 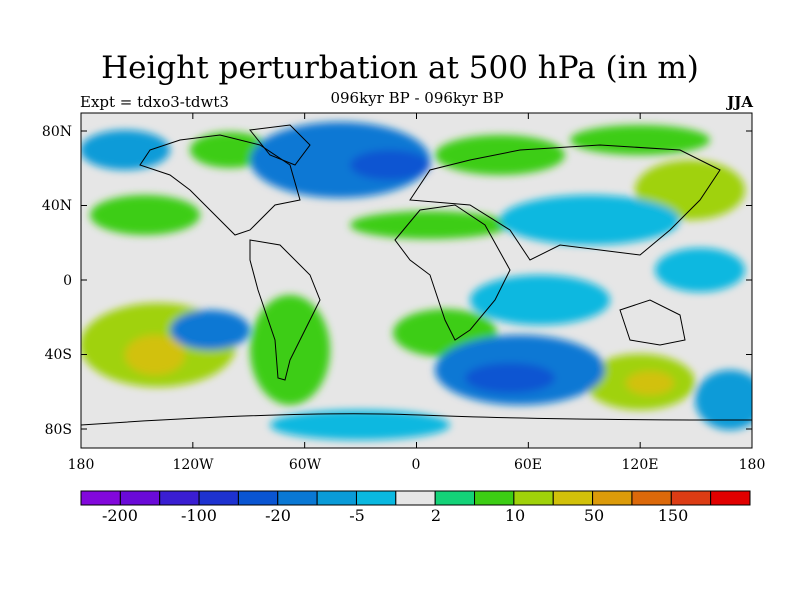 I want to click on colorbar-label: -5, so click(x=357, y=515).